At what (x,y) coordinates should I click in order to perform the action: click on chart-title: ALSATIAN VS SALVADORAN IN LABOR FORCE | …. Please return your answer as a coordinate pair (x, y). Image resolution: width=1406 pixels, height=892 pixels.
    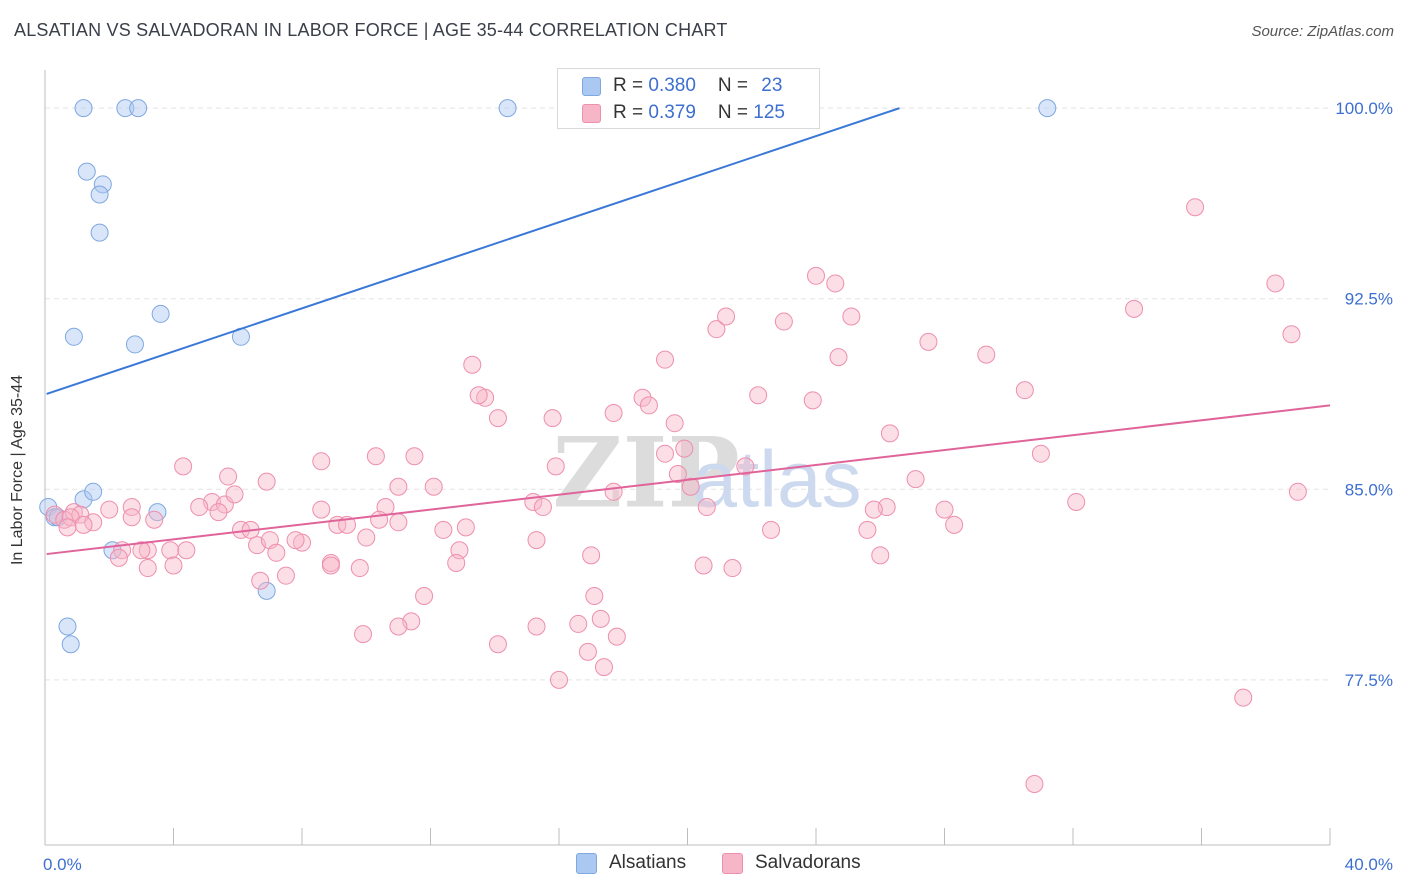
    Looking at the image, I should click on (371, 30).